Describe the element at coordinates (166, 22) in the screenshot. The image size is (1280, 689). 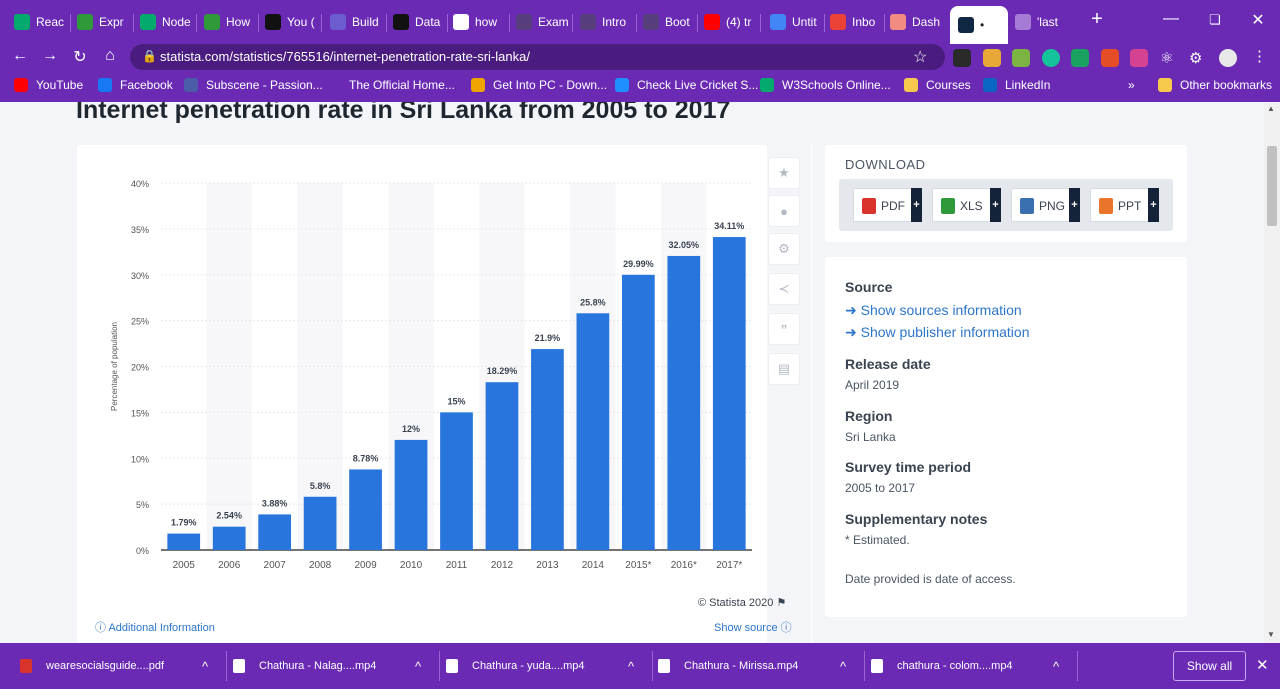
I see `browser-tab: Node` at that location.